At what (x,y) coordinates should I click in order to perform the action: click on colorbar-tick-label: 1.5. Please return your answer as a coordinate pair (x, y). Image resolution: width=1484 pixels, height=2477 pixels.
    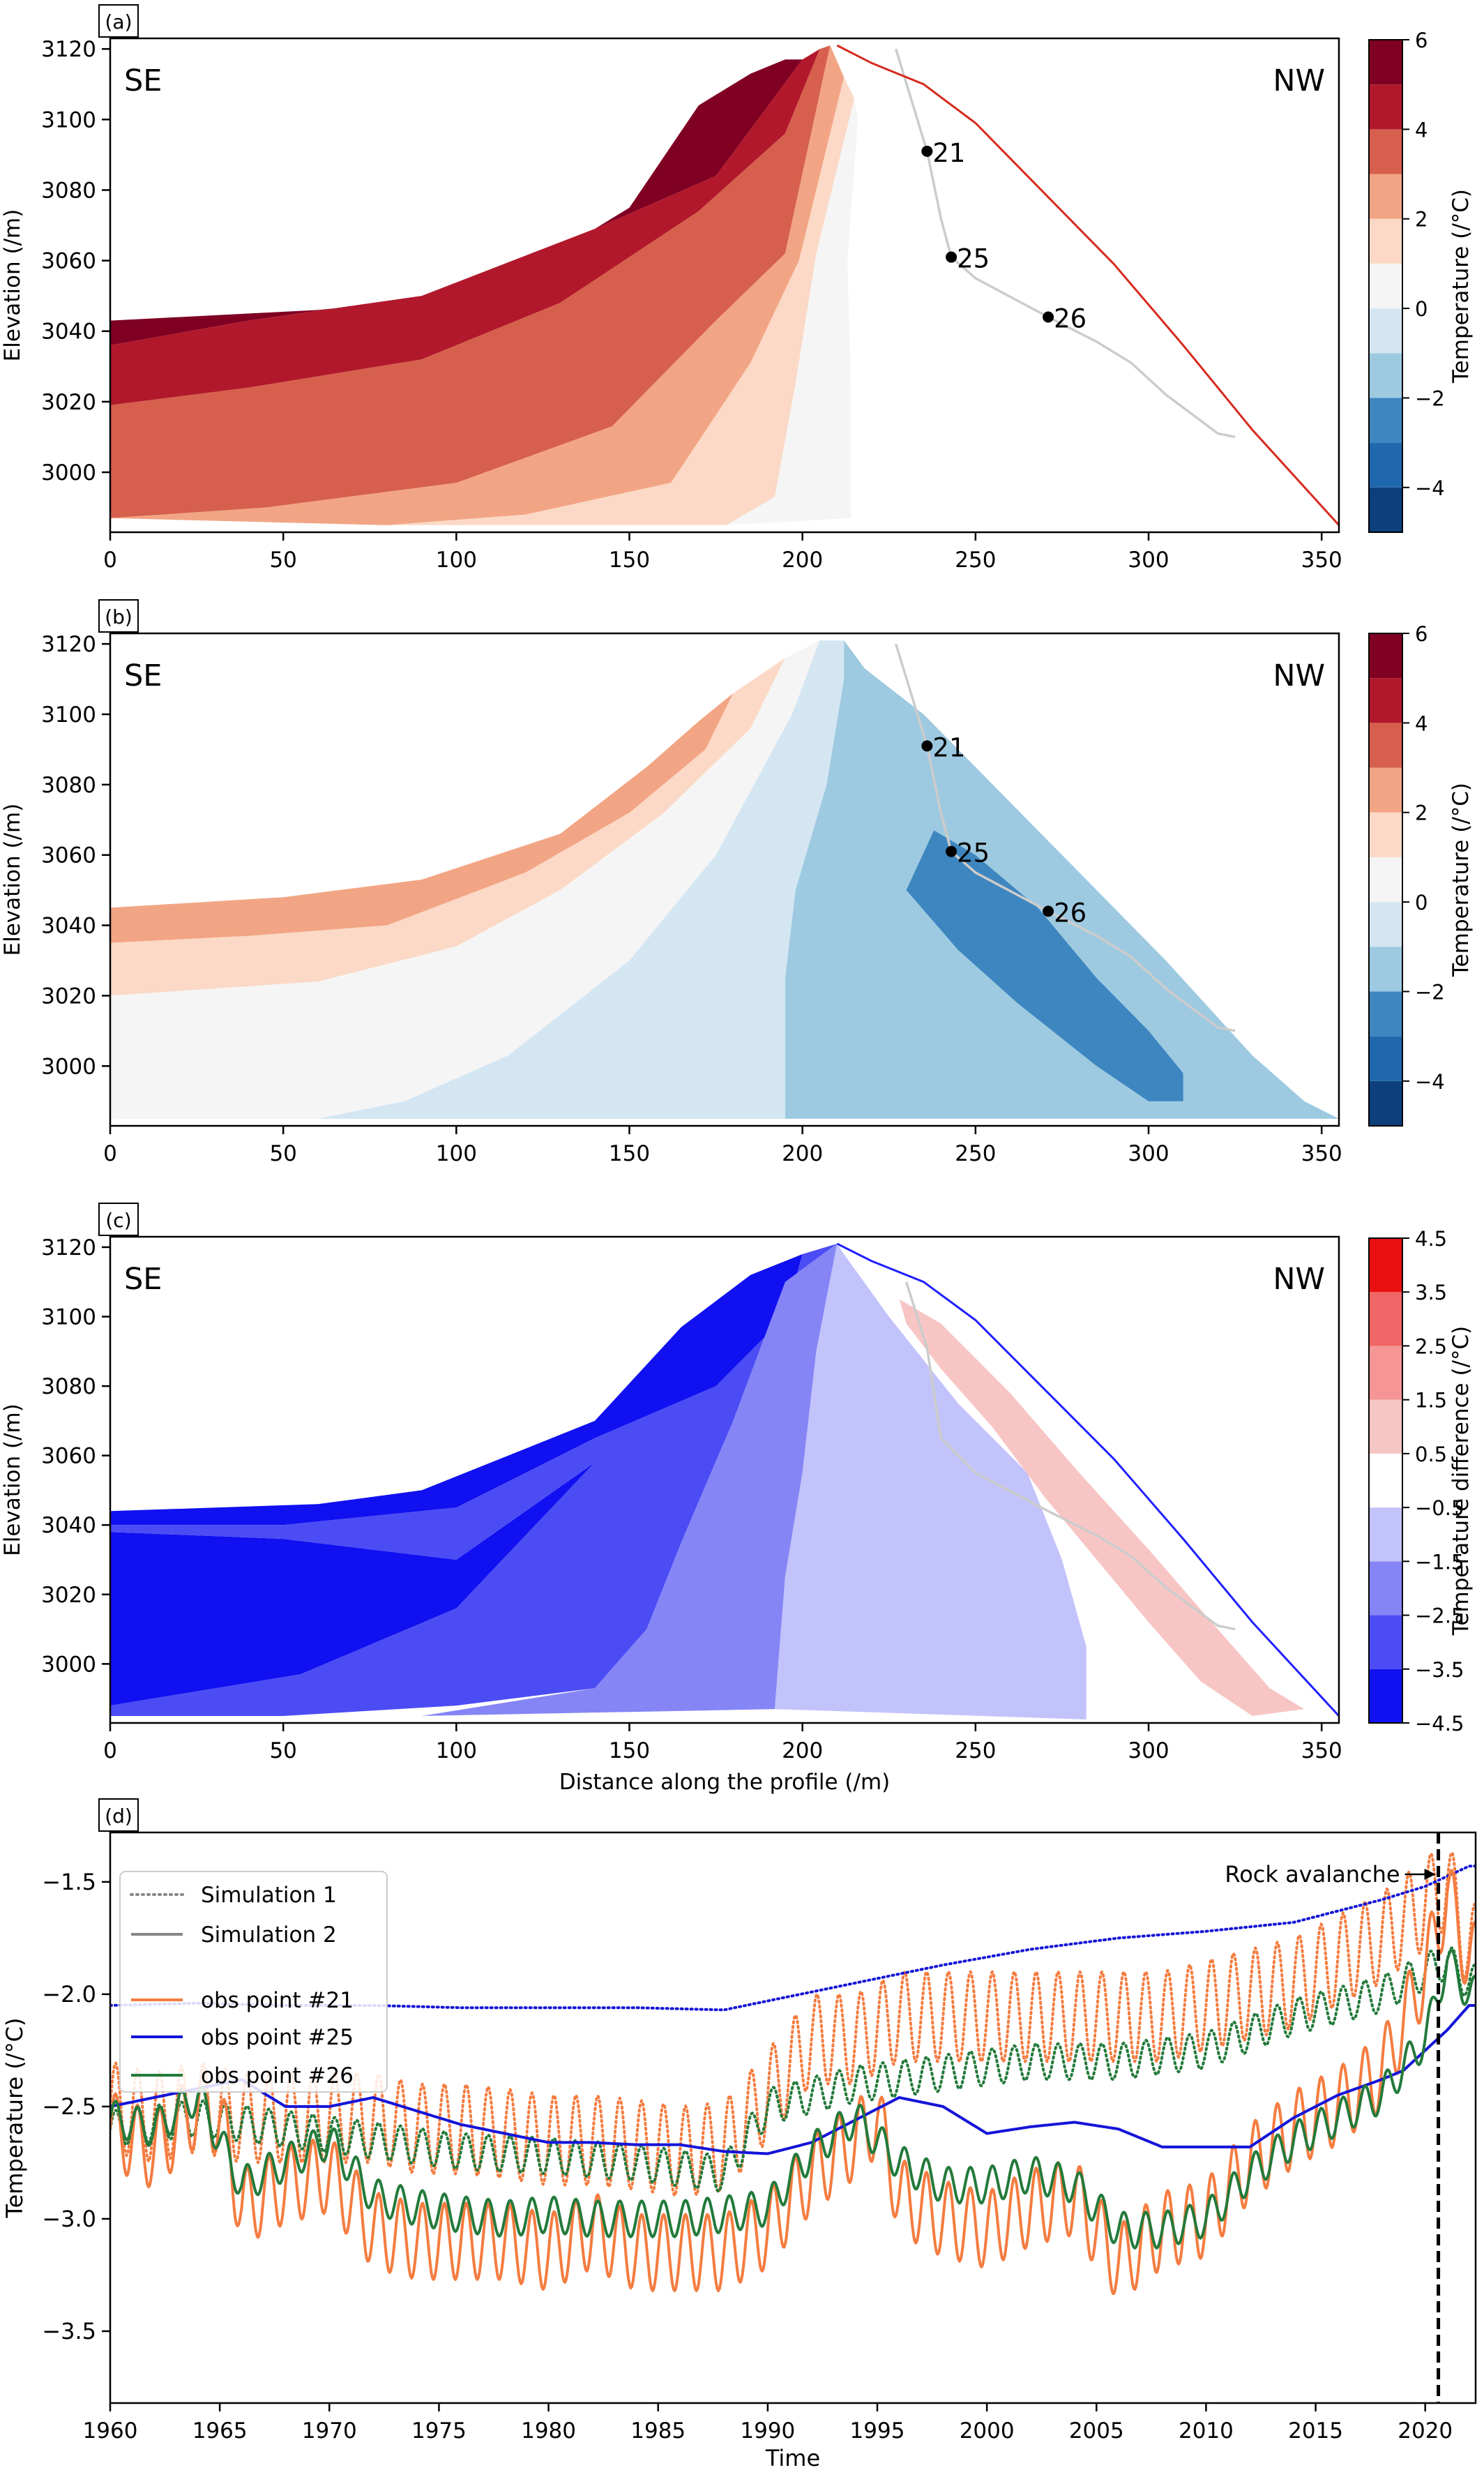
    Looking at the image, I should click on (1431, 1401).